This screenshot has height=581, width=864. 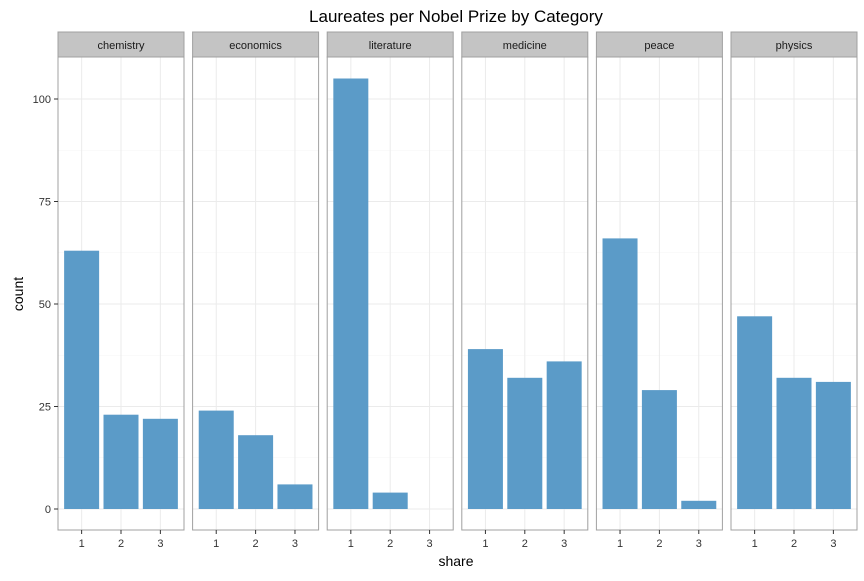 I want to click on facet-panel-medicine: medicine 1 2 3, so click(x=525, y=290).